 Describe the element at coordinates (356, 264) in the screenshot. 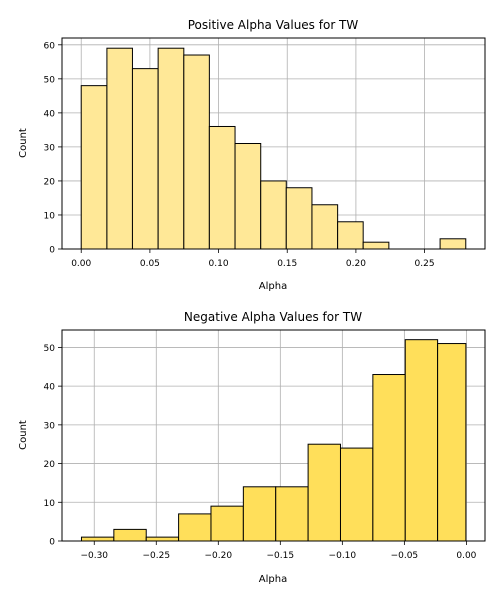

I see `x-tick-label: 0.20` at that location.